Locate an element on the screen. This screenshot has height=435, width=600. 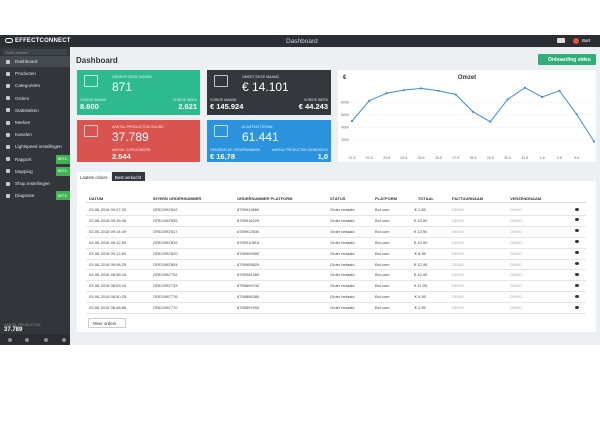
tab is located at coordinates (128, 176).